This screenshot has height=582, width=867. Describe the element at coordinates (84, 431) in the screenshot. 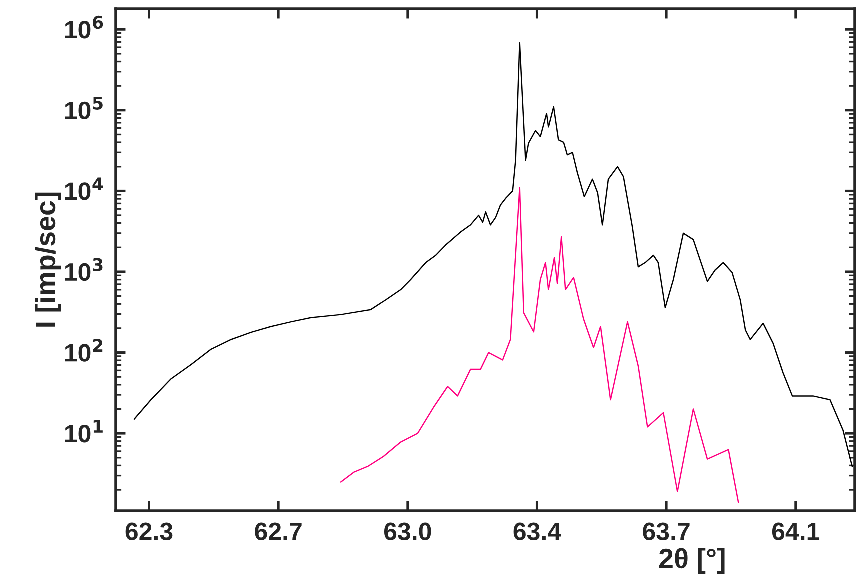

I see `y-tick-label: 10$^{1}$` at that location.